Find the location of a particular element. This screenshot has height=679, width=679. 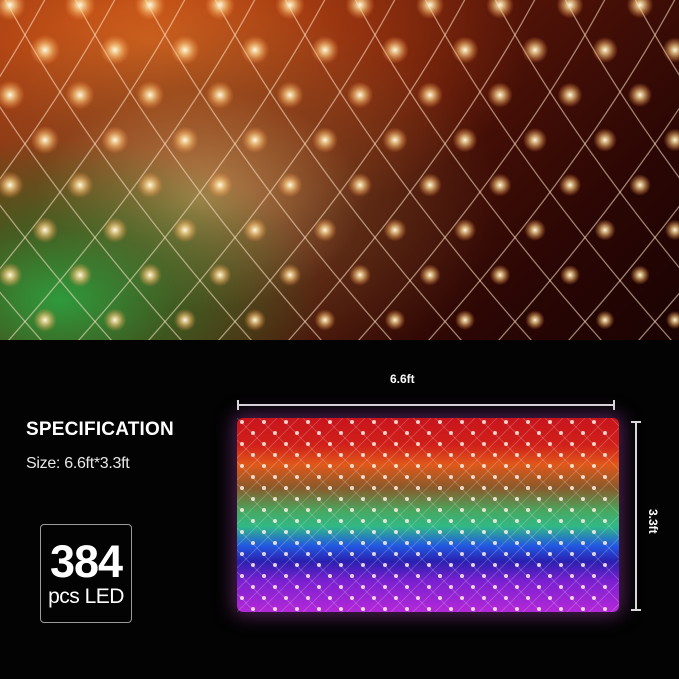

led-count-badge: 384 pcs LED is located at coordinates (86, 573).